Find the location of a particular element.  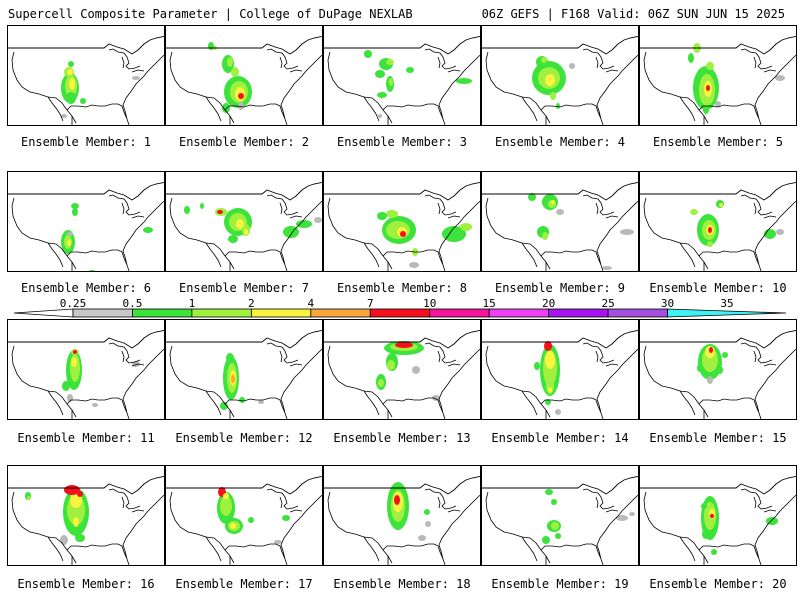

ensemble-member-label: Ensemble Member: 6 is located at coordinates (86, 288).